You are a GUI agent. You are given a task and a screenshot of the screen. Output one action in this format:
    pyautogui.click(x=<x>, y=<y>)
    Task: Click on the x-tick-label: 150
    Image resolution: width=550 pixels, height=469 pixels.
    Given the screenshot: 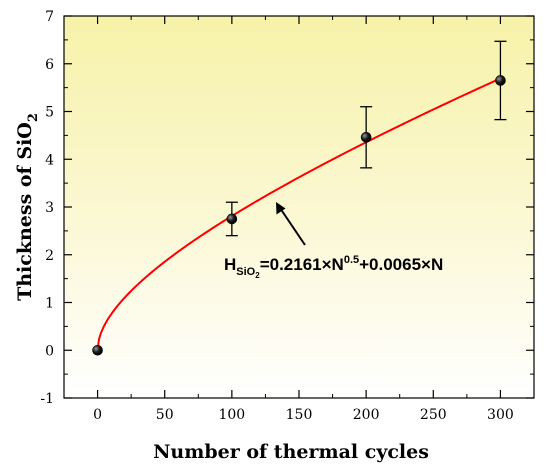 What is the action you would take?
    pyautogui.click(x=299, y=415)
    